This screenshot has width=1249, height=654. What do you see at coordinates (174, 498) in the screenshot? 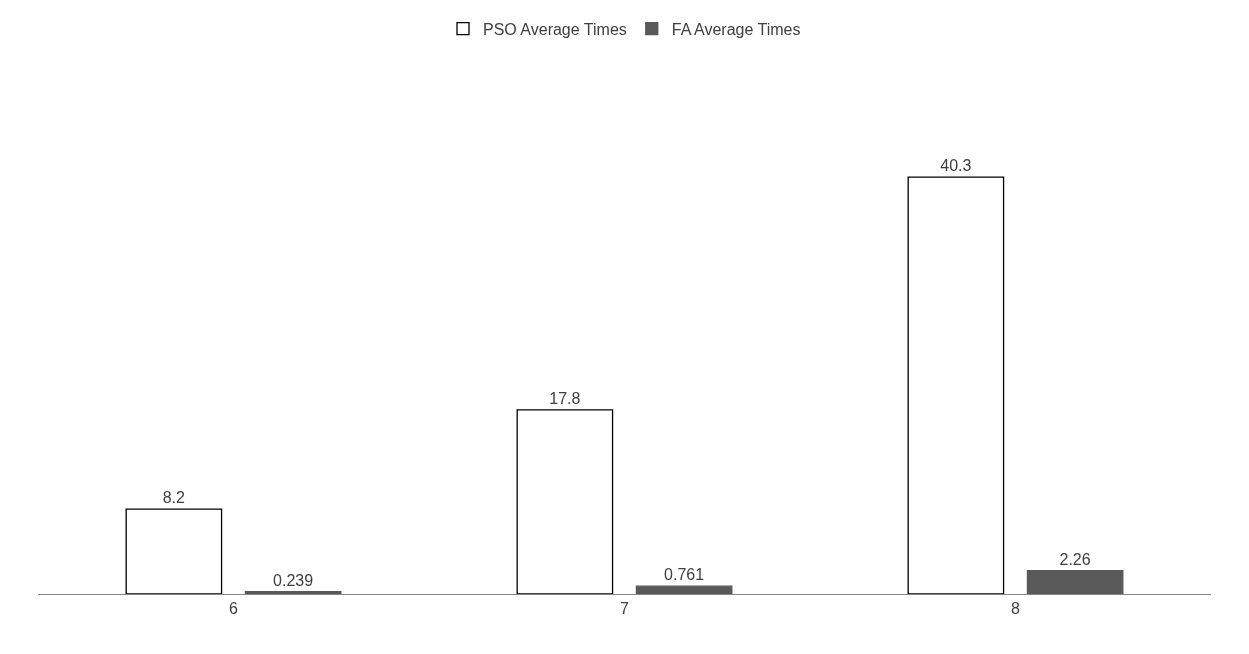
I see `data-label: 8.2` at bounding box center [174, 498].